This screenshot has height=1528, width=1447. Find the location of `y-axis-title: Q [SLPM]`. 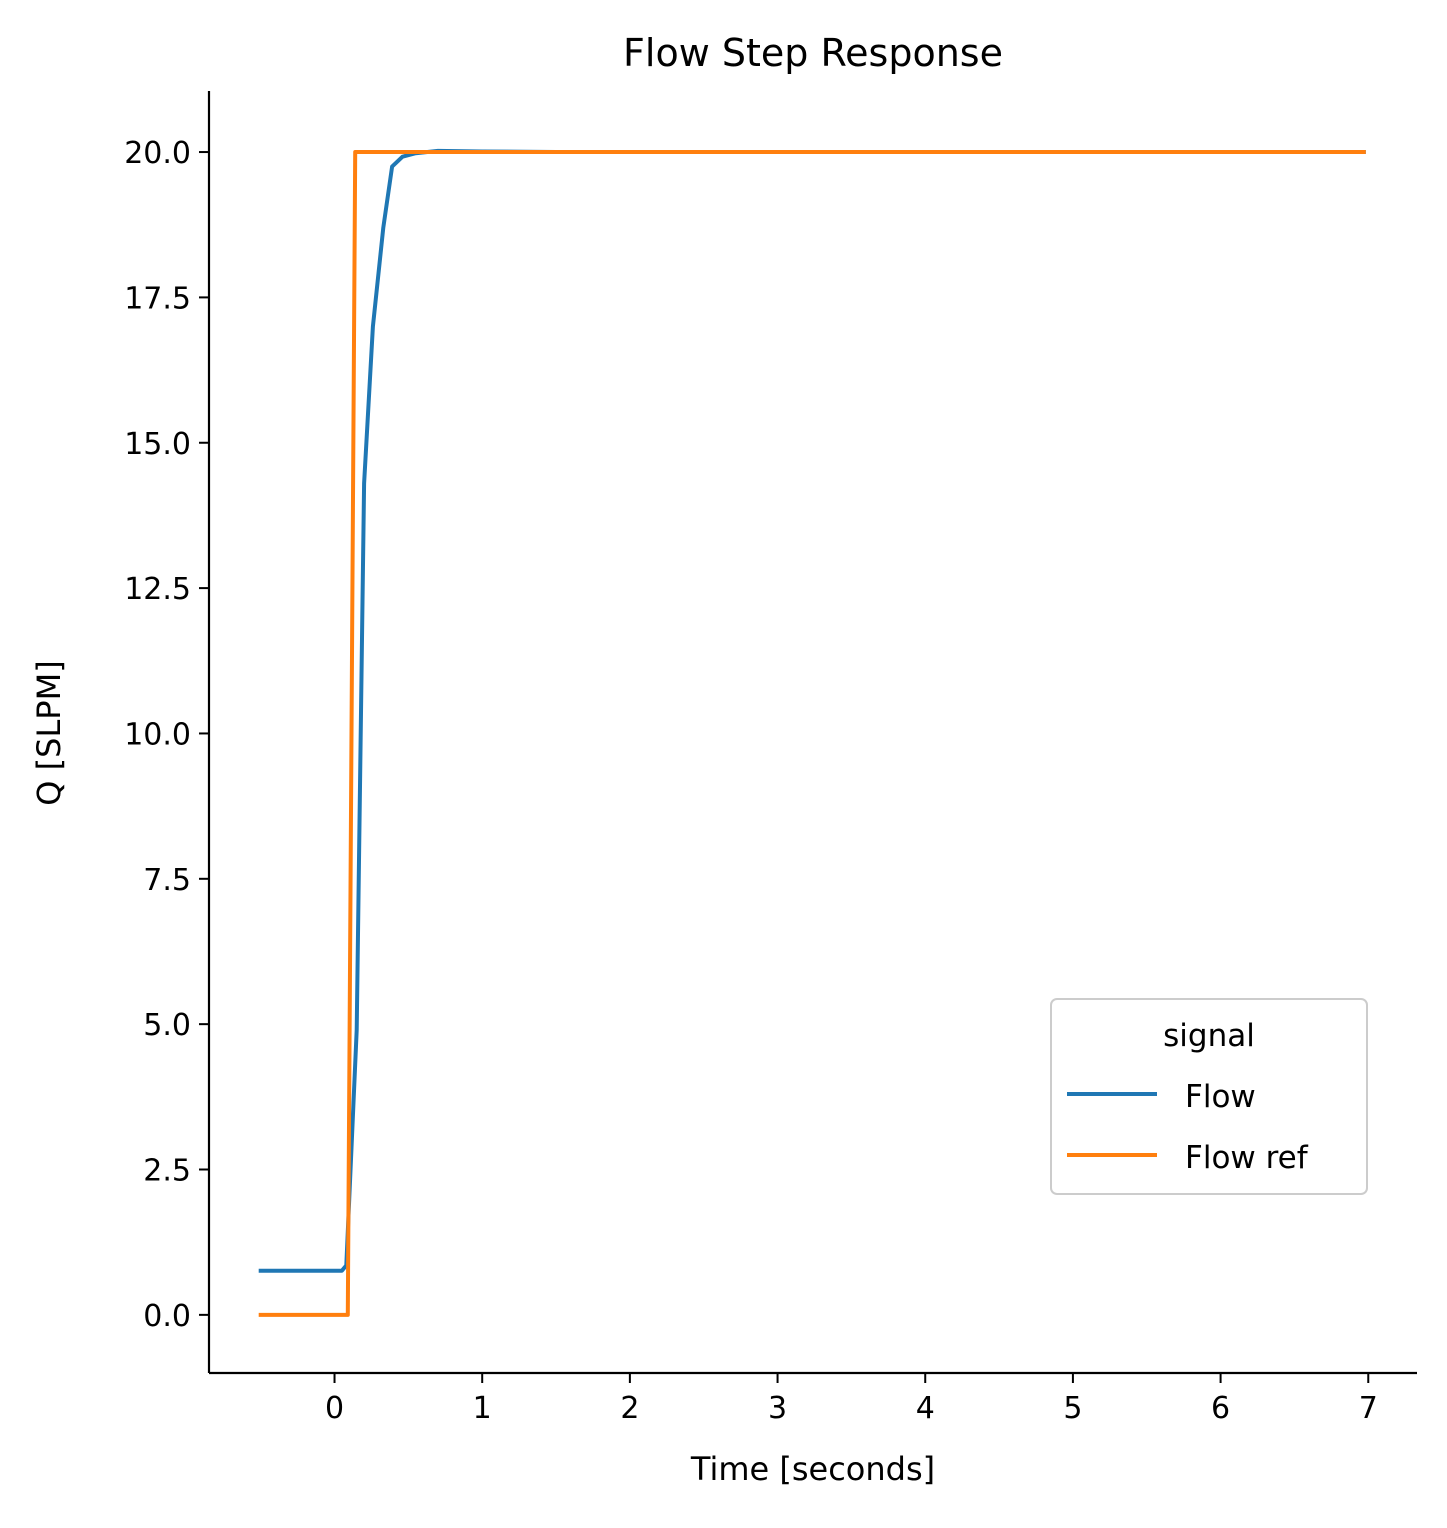

y-axis-title: Q [SLPM] is located at coordinates (49, 732).